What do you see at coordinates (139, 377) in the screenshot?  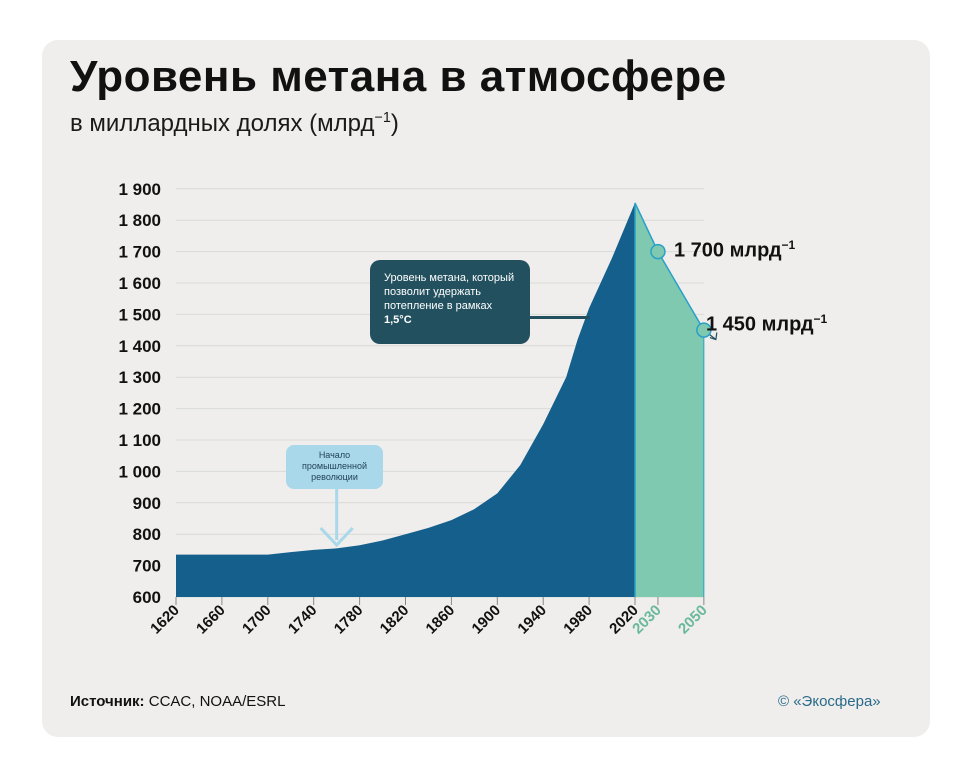 I see `y-tick-label: 1 300` at bounding box center [139, 377].